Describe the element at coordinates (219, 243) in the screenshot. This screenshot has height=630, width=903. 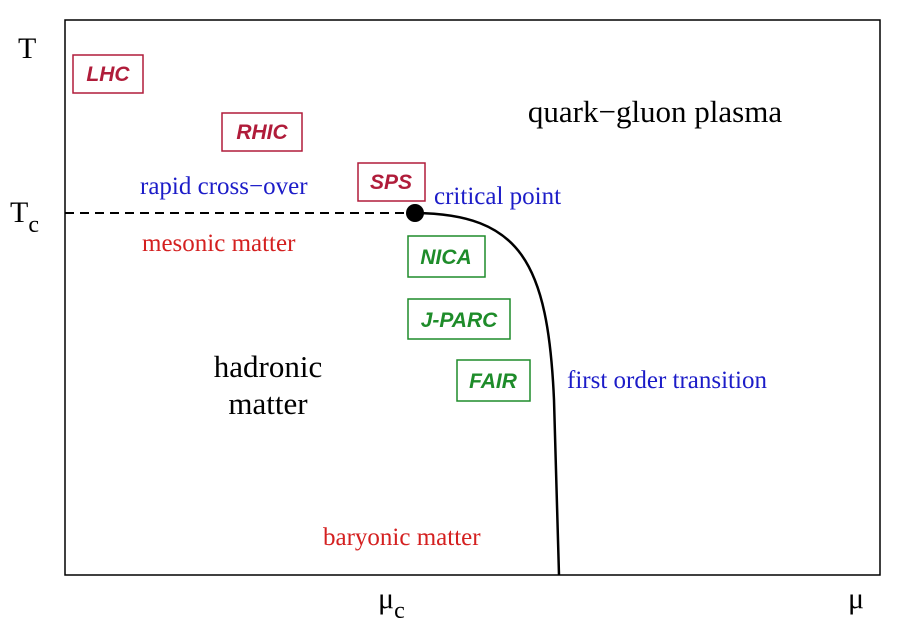
I see `mesonic-label: mesonic matter` at that location.